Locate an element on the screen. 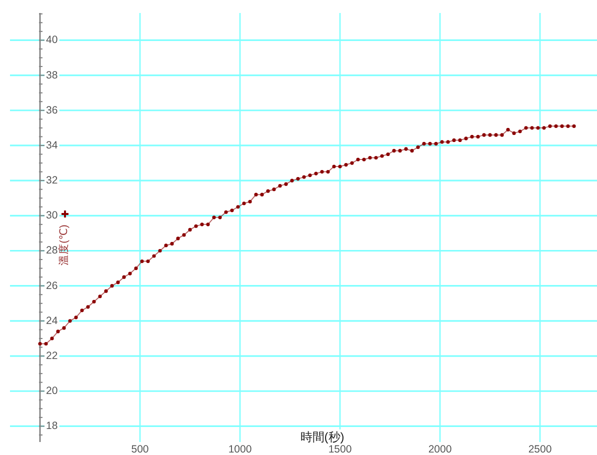 This screenshot has height=455, width=597. x-tick-label: 1500 is located at coordinates (340, 449).